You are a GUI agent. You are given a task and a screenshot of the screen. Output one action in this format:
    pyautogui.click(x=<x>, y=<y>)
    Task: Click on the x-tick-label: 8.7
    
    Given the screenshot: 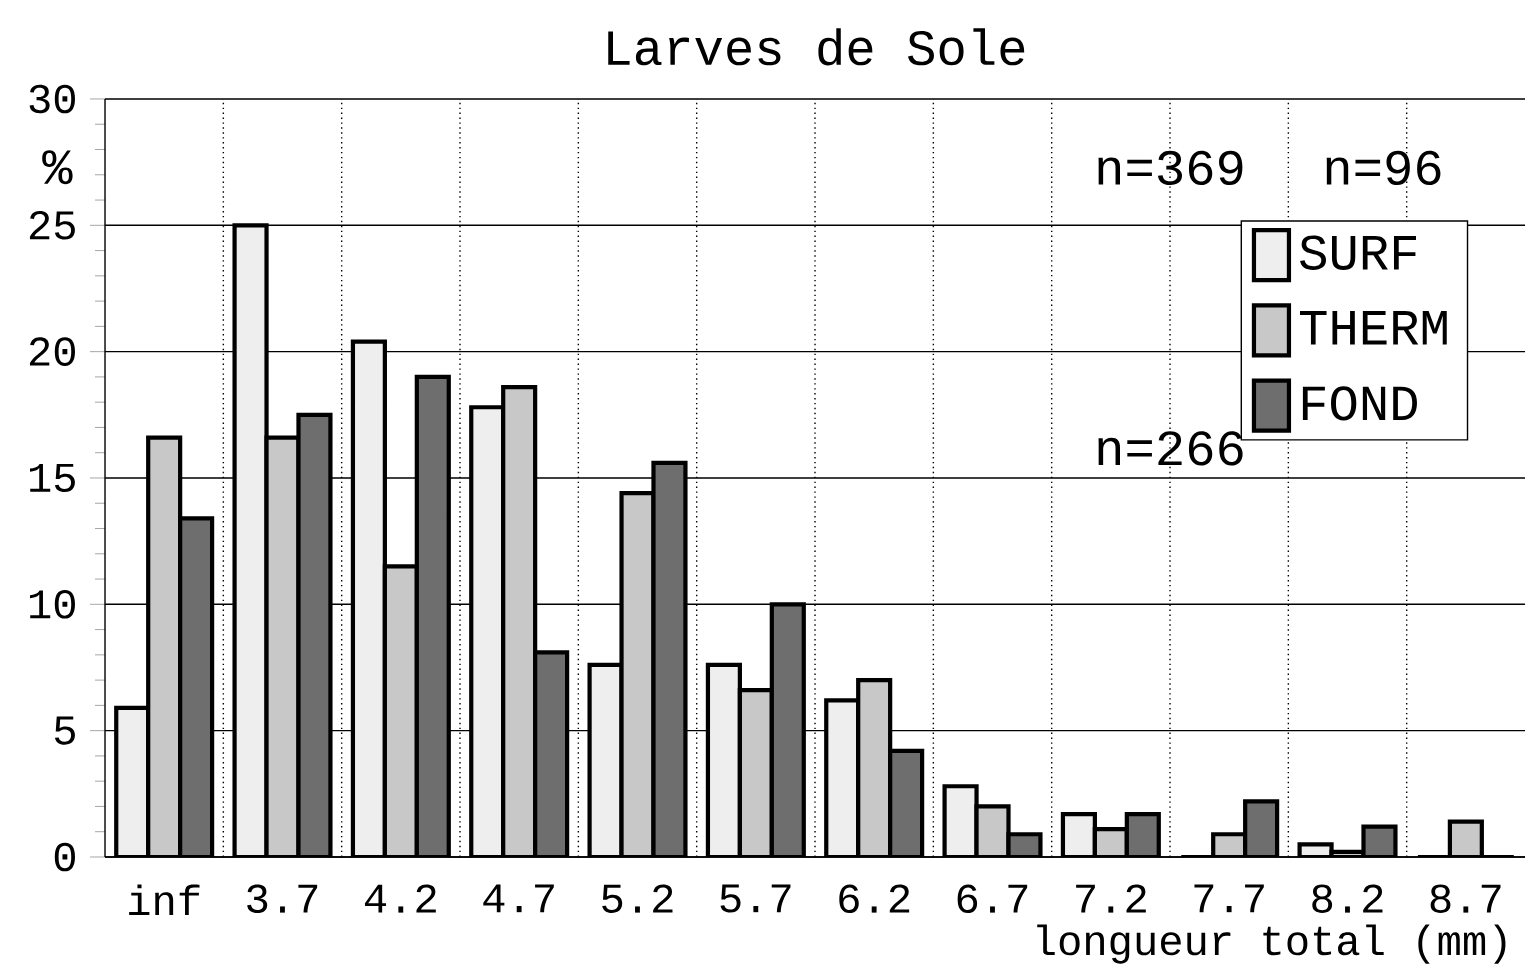 What is the action you would take?
    pyautogui.click(x=1465, y=898)
    